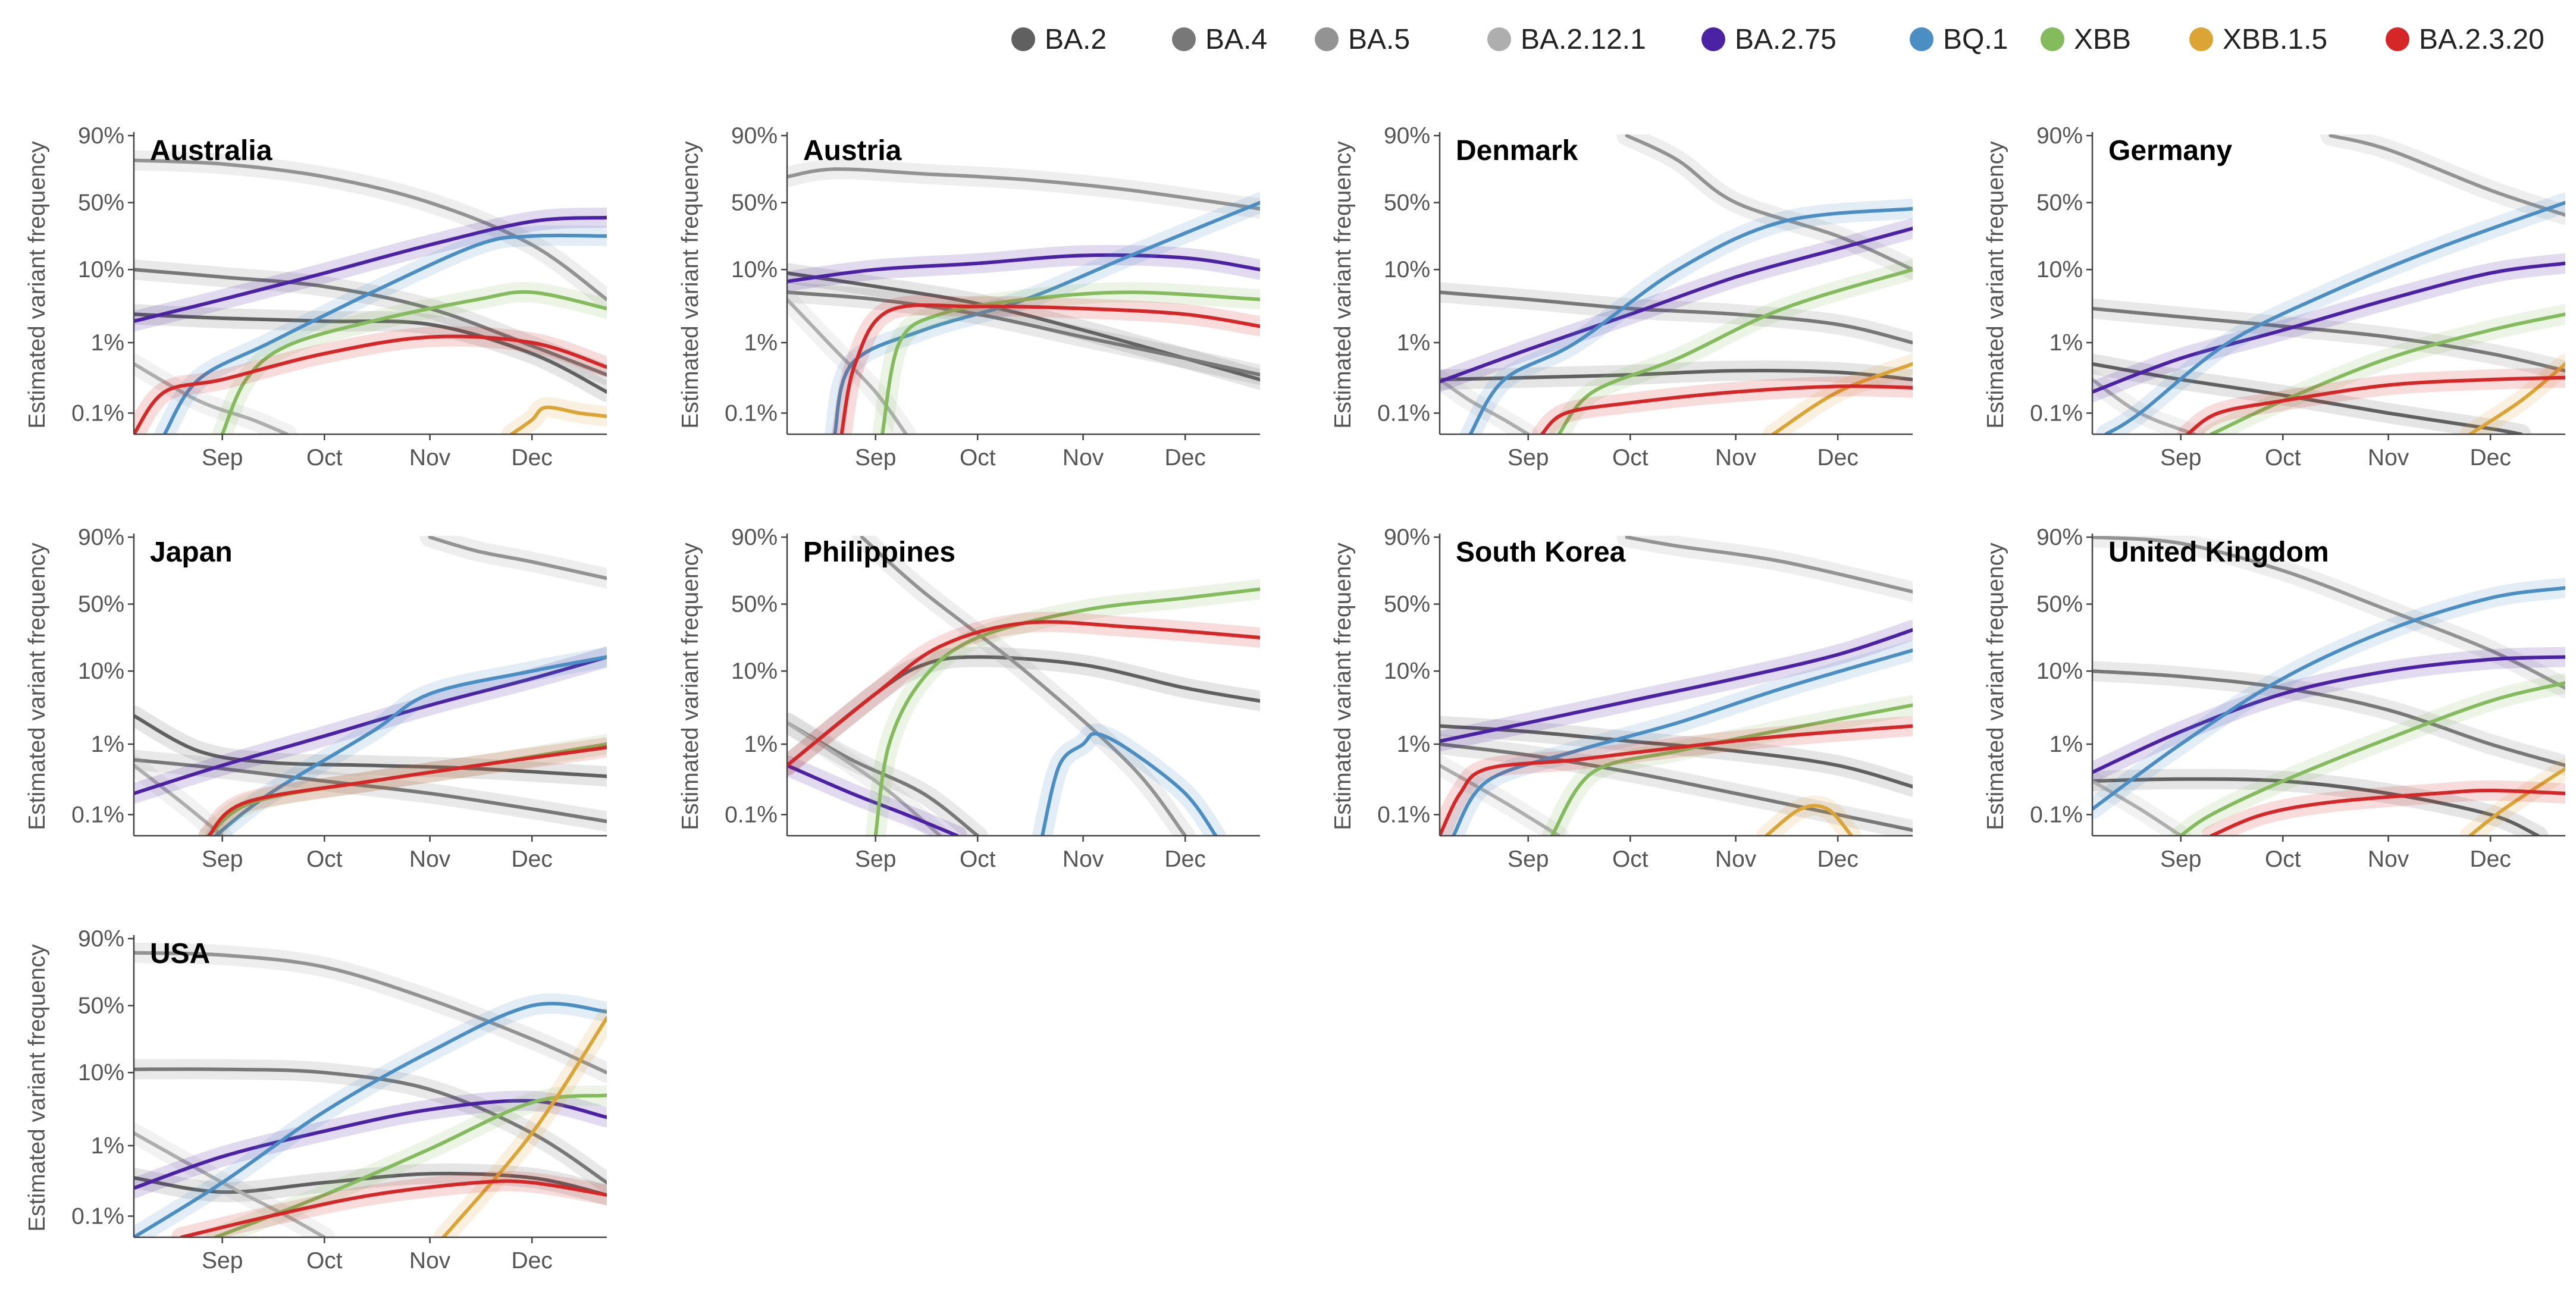  Describe the element at coordinates (852, 151) in the screenshot. I see `panel-title: Austria` at that location.